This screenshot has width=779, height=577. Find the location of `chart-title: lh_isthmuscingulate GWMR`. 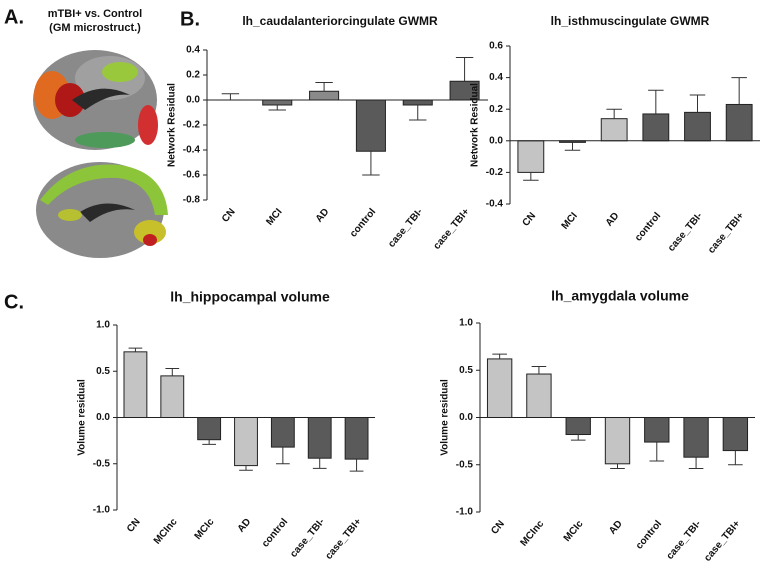

chart-title: lh_isthmuscingulate GWMR is located at coordinates (630, 21).